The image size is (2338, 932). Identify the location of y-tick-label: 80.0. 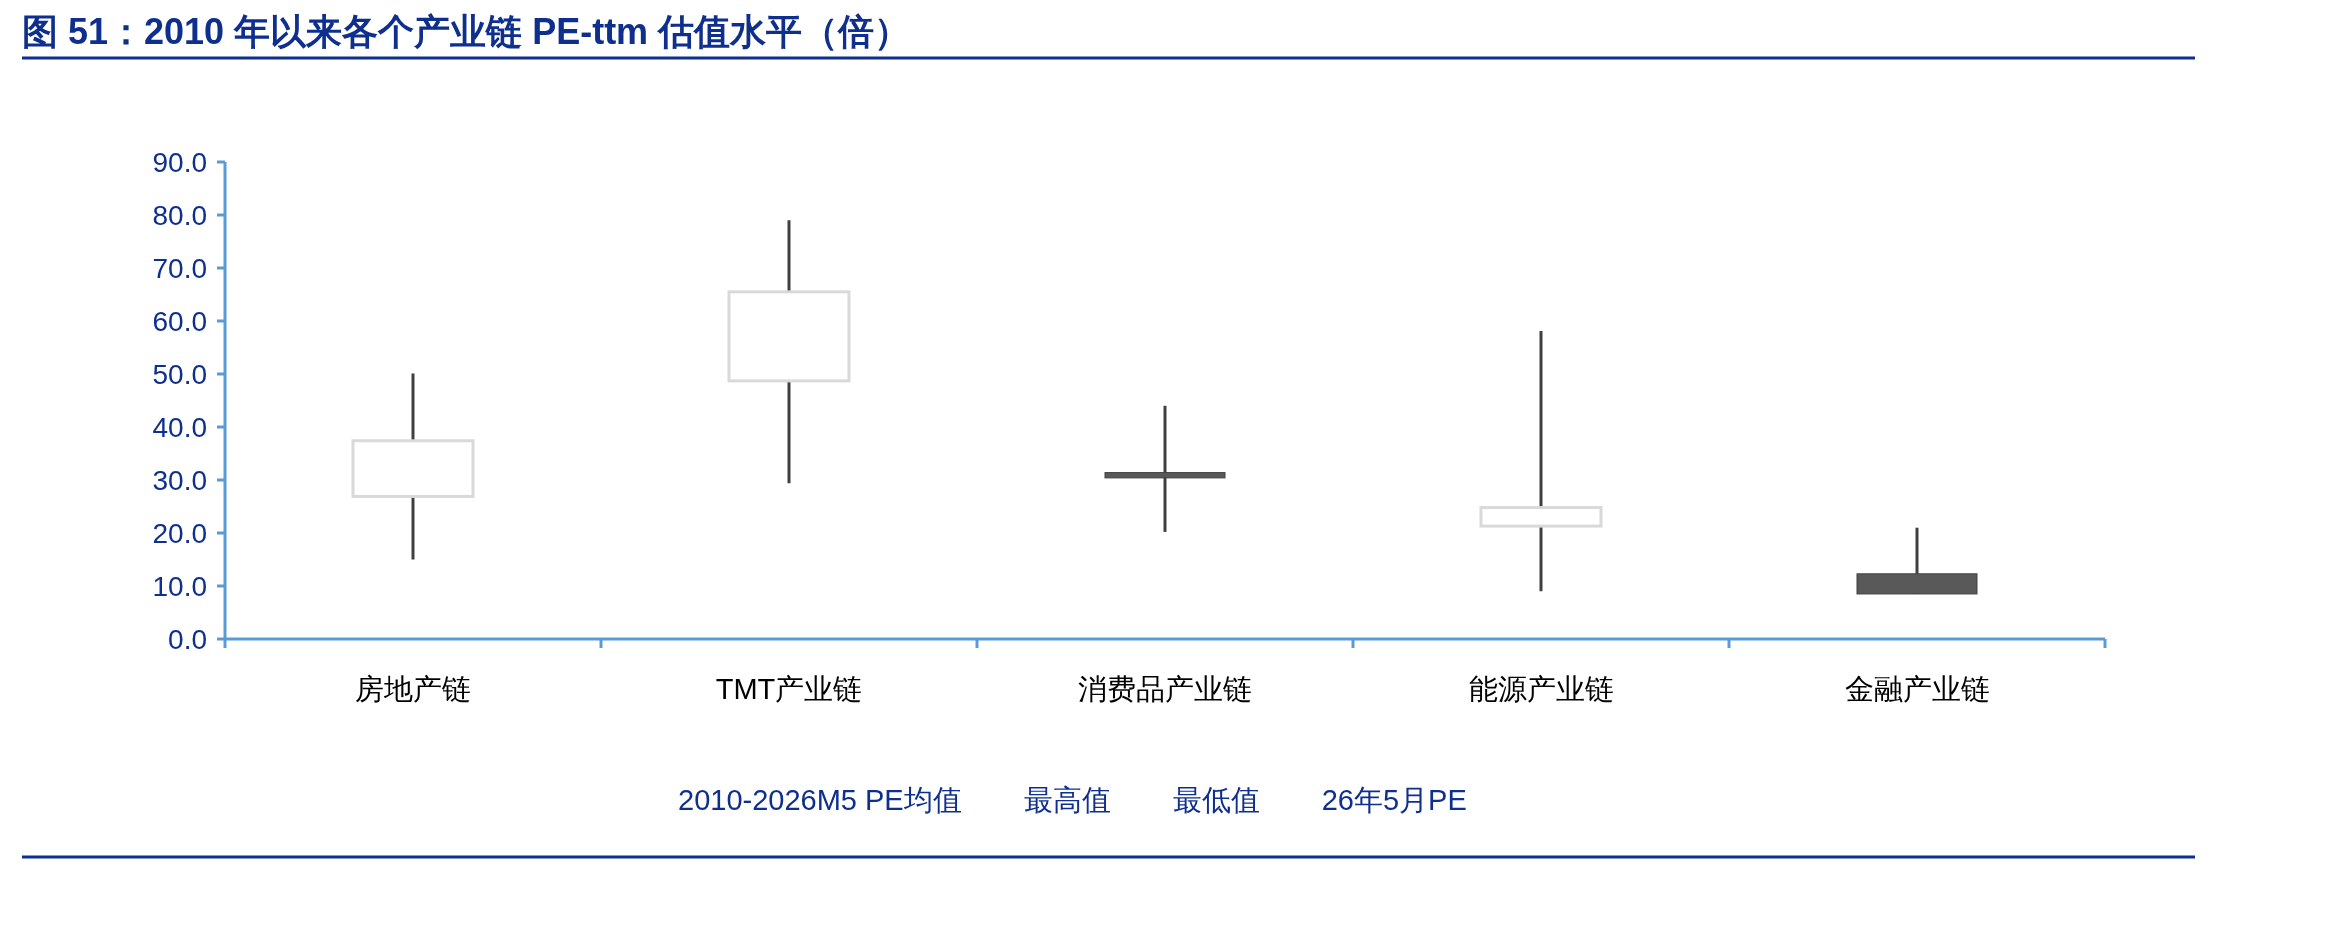
(179, 215).